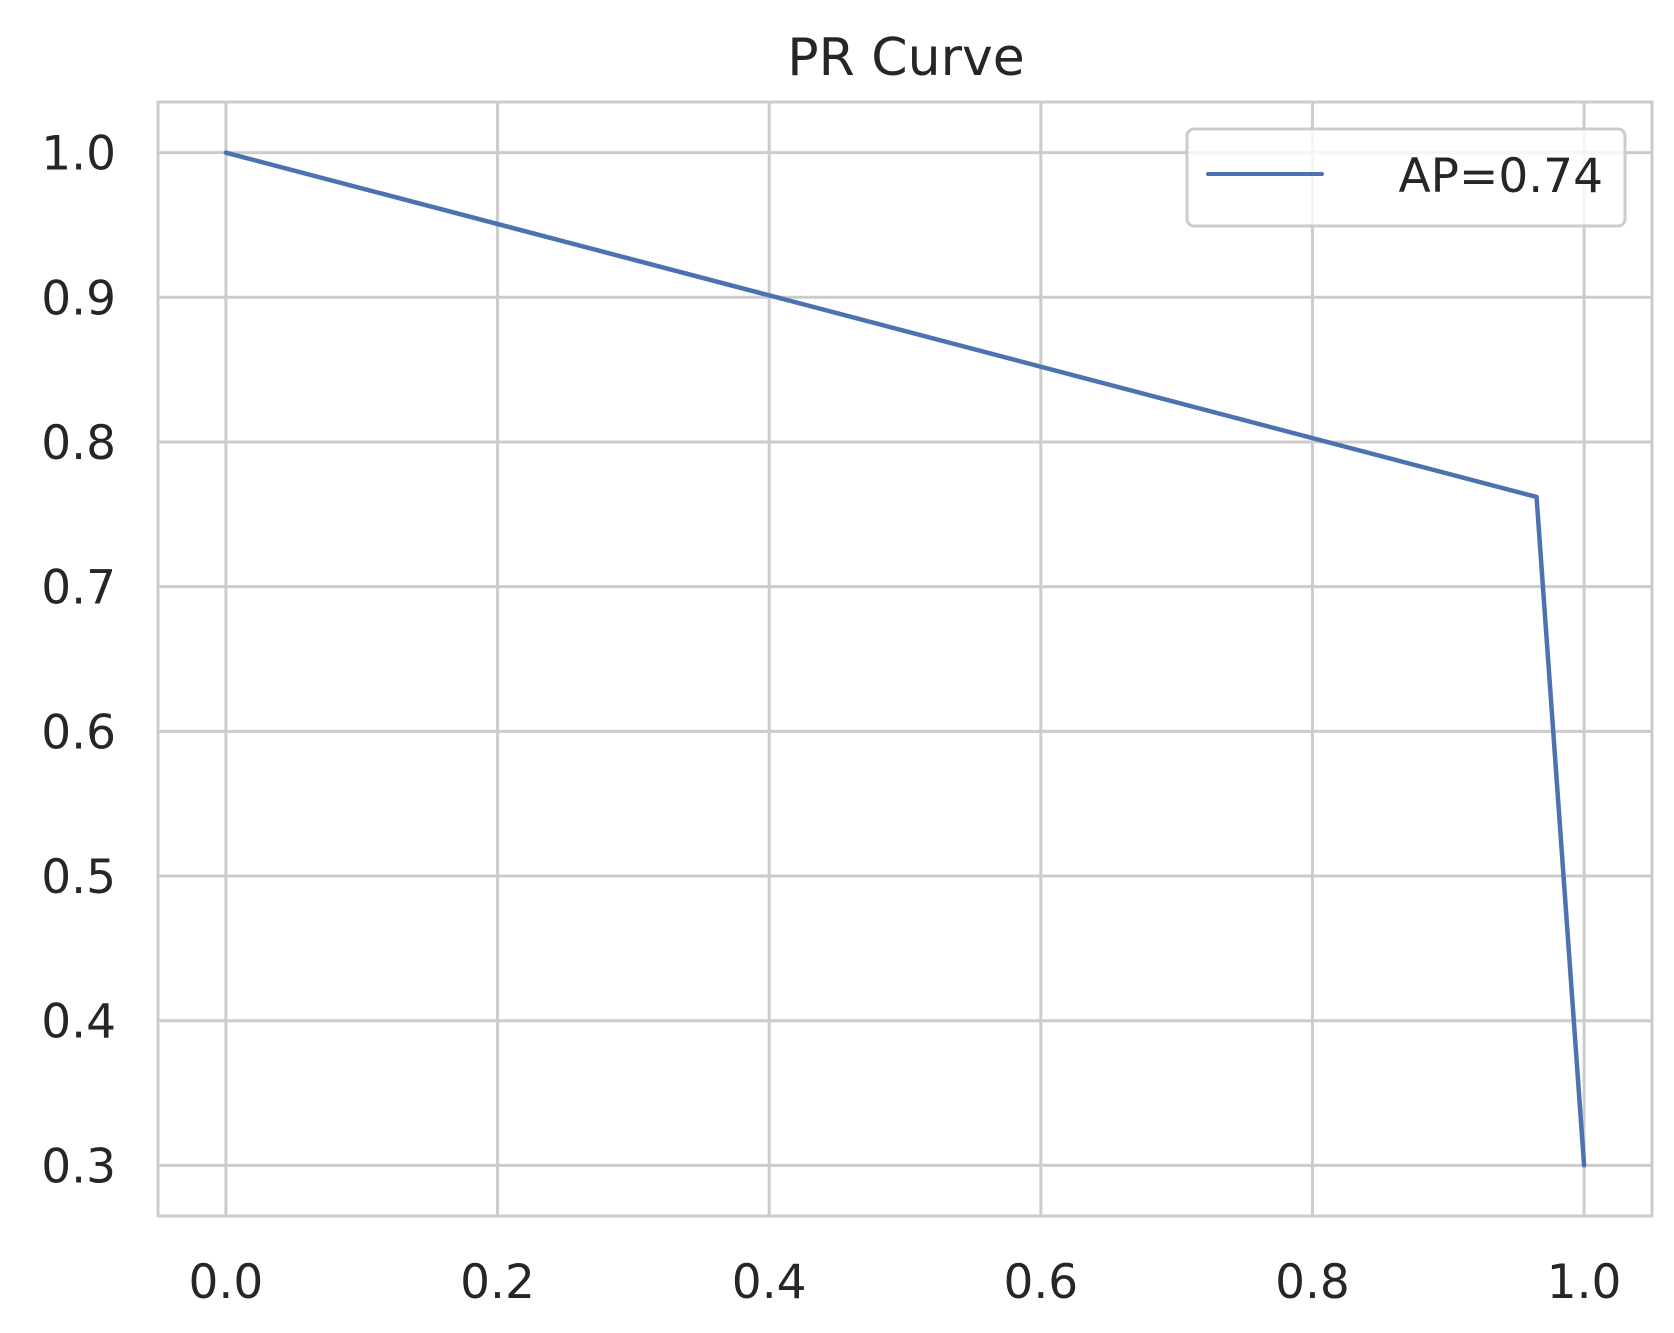  I want to click on legend: AP=0.74, so click(1406, 177).